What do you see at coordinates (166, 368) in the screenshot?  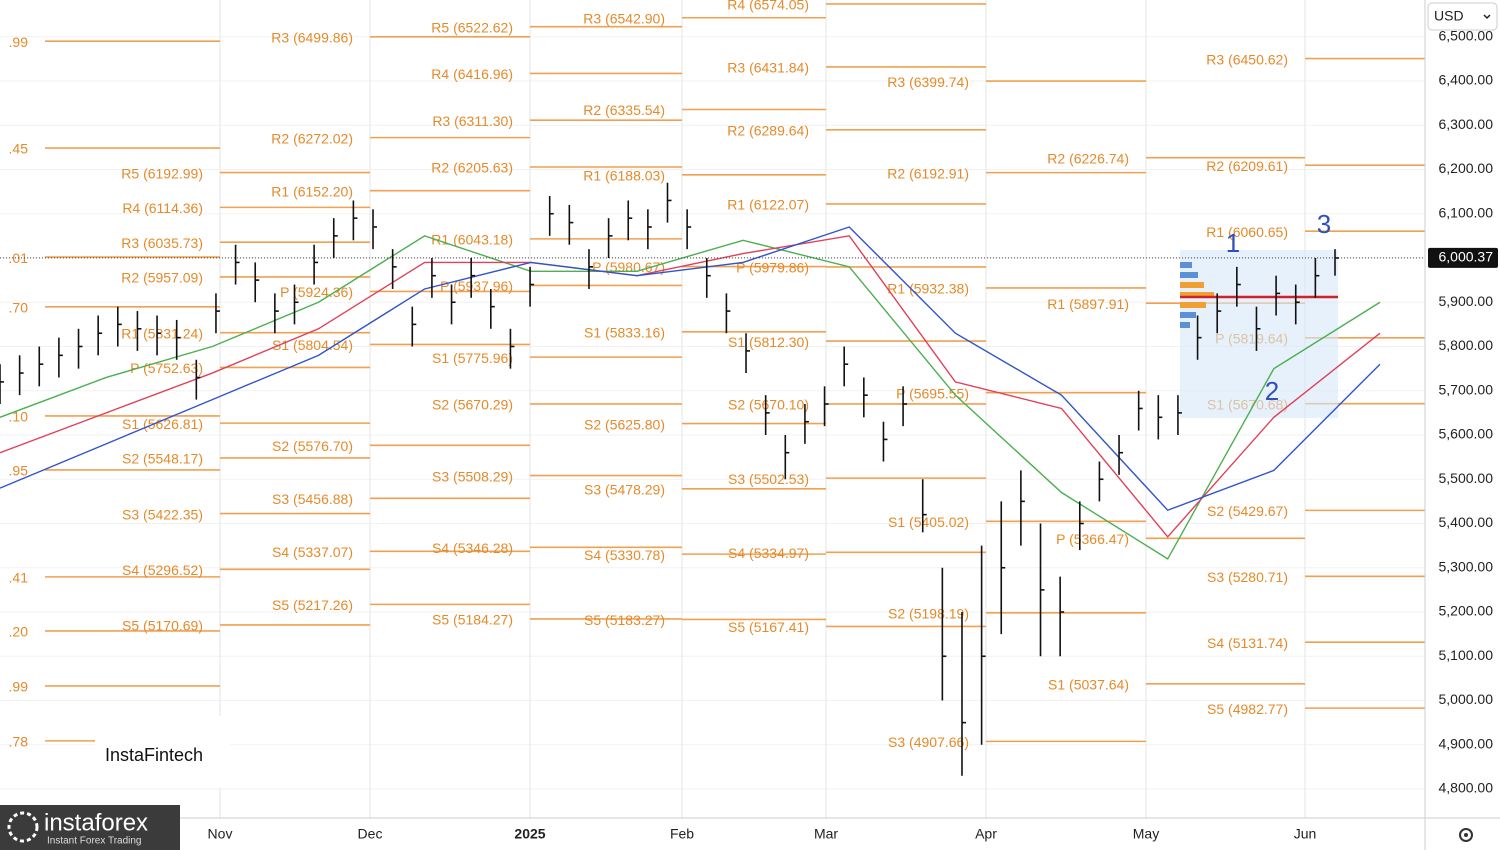 I see `pivot-label: P (5752.63)` at bounding box center [166, 368].